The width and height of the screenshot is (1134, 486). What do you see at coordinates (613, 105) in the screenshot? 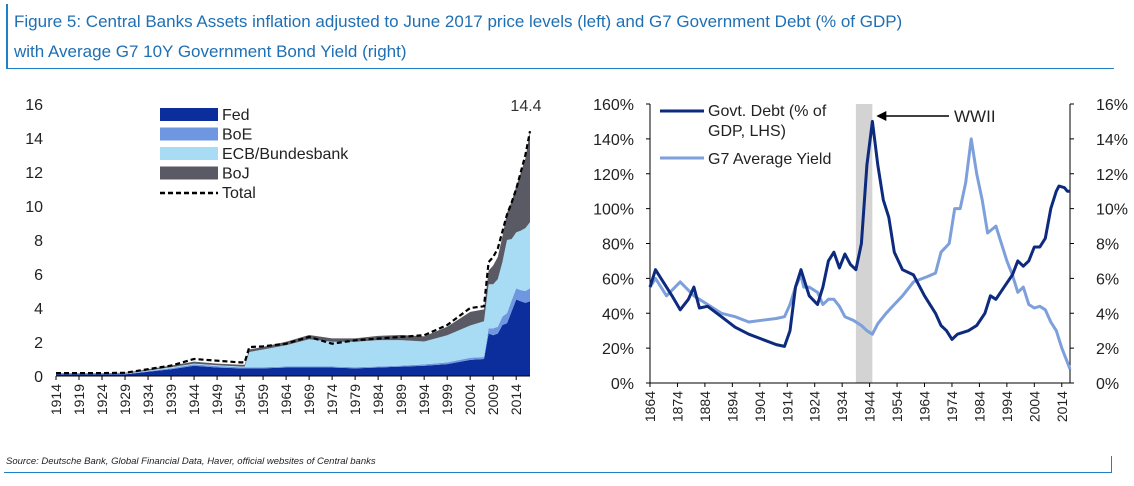
I see `y-left-tick-label: 160%` at bounding box center [613, 105].